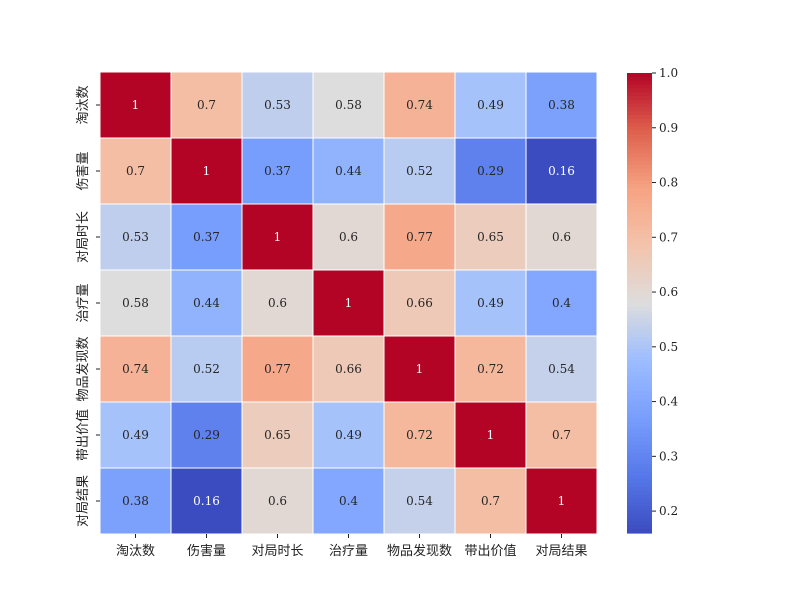  I want to click on colorbar-tick-label: 0.6, so click(668, 292).